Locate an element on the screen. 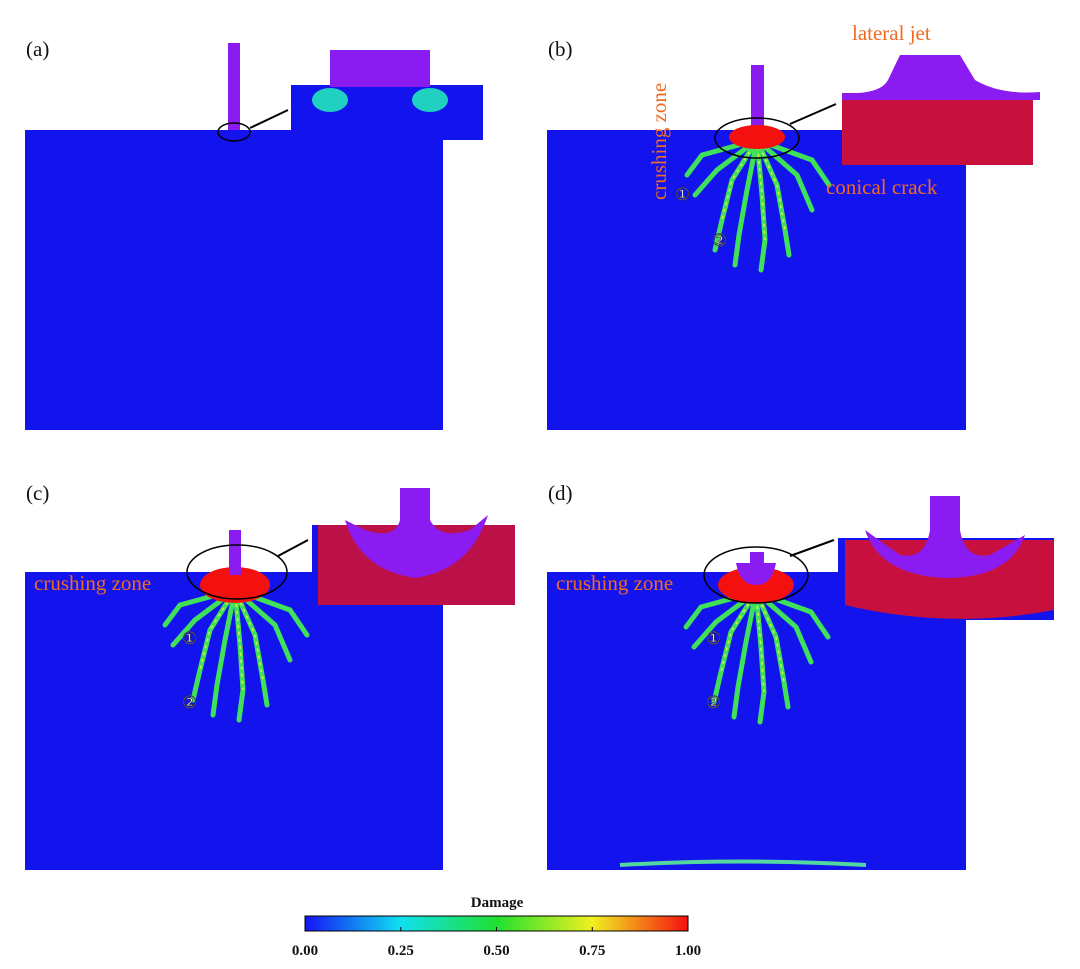 The width and height of the screenshot is (1080, 969). colorbar-ticks: 0.00 0.25 0.50 0.75 1.00 is located at coordinates (496, 943).